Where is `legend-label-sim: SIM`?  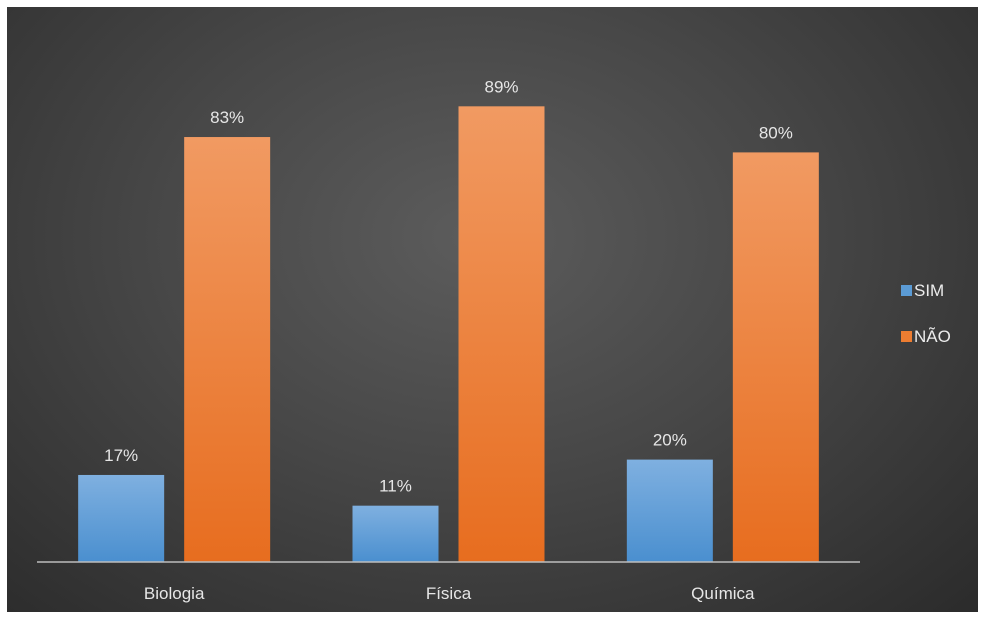
legend-label-sim: SIM is located at coordinates (929, 290).